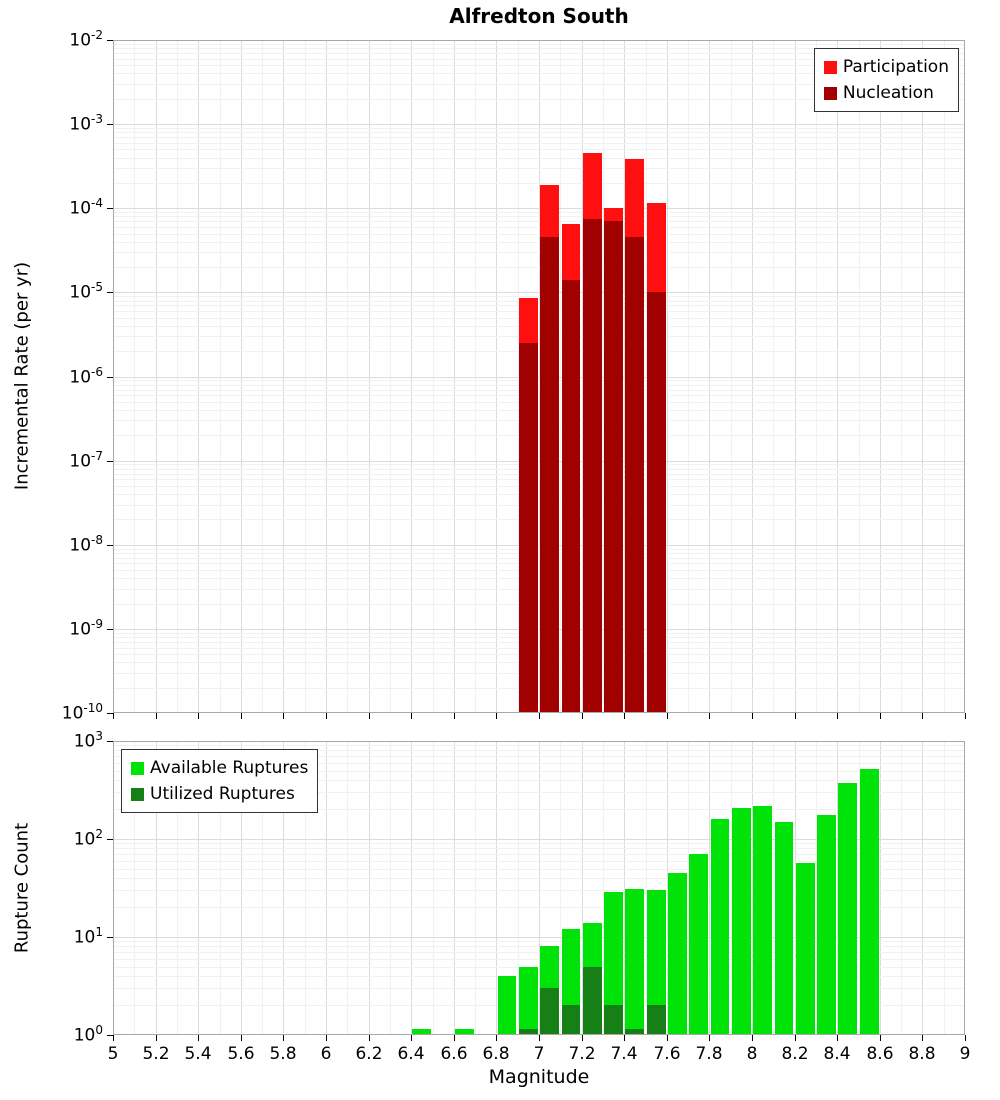 This screenshot has height=1100, width=1000. What do you see at coordinates (88, 1034) in the screenshot?
I see `y-tick-label: 10⁰` at bounding box center [88, 1034].